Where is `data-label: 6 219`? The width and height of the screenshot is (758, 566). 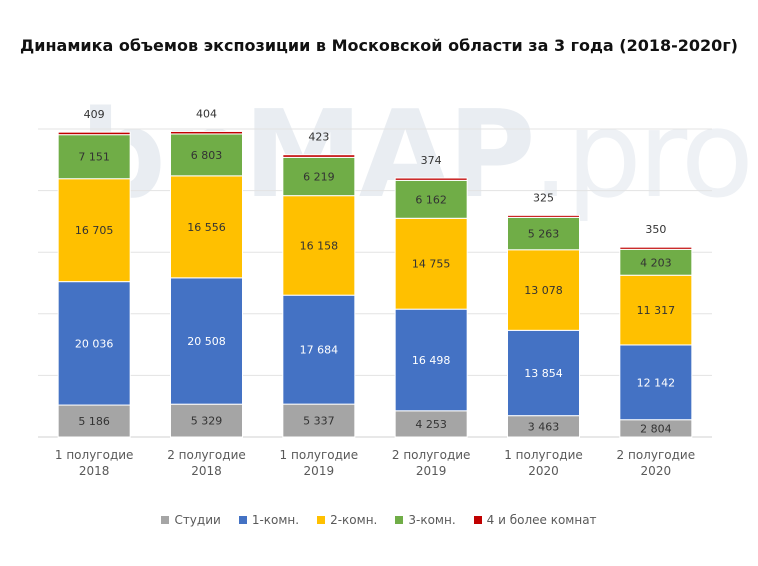 data-label: 6 219 is located at coordinates (319, 177).